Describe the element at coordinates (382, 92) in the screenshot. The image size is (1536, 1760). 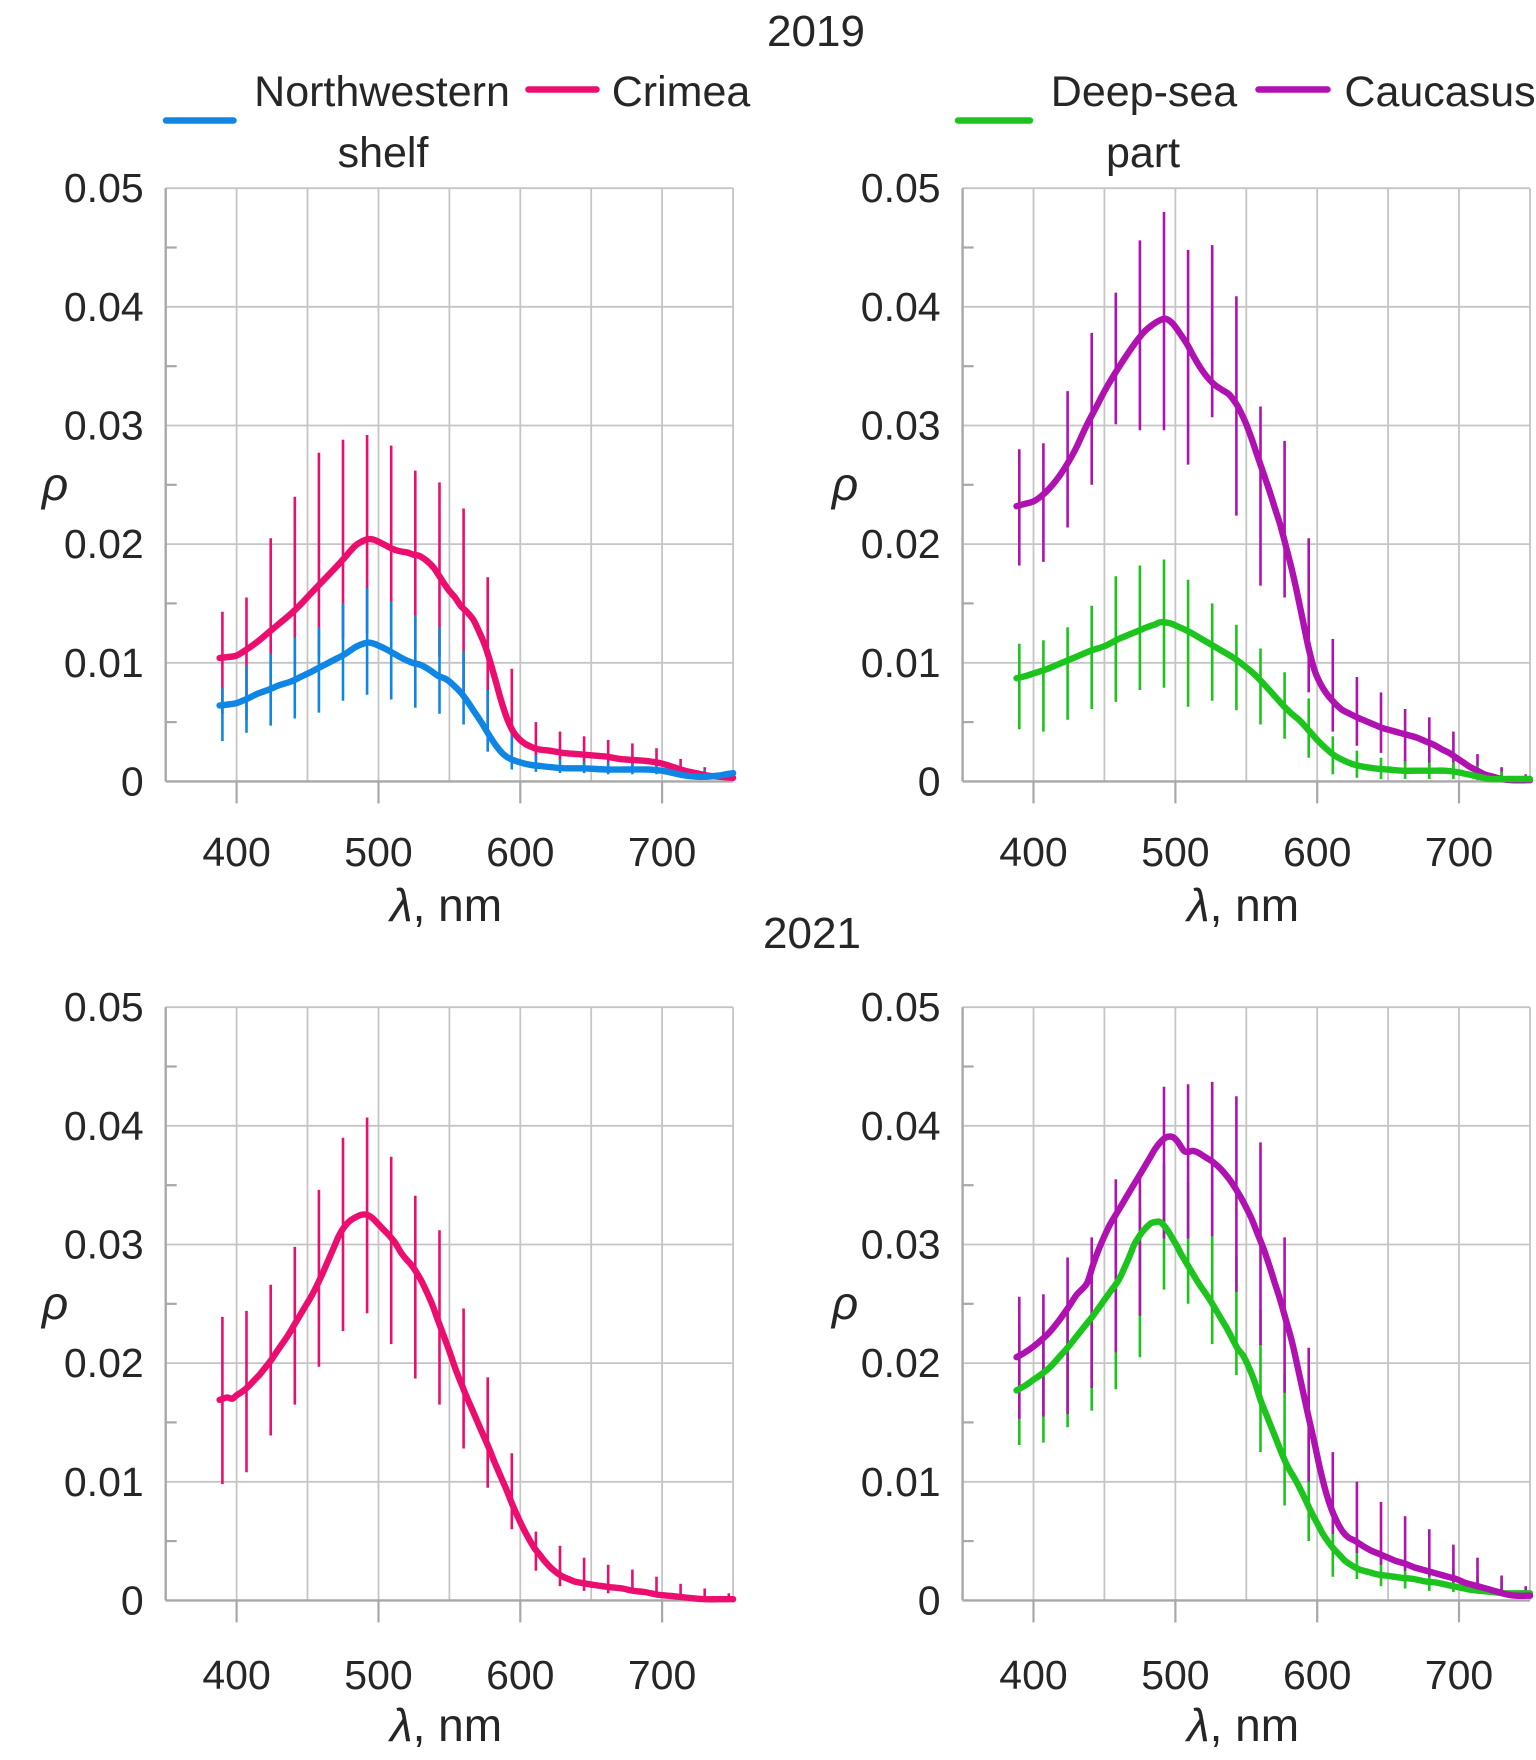
I see `svg-text: Northwestern` at that location.